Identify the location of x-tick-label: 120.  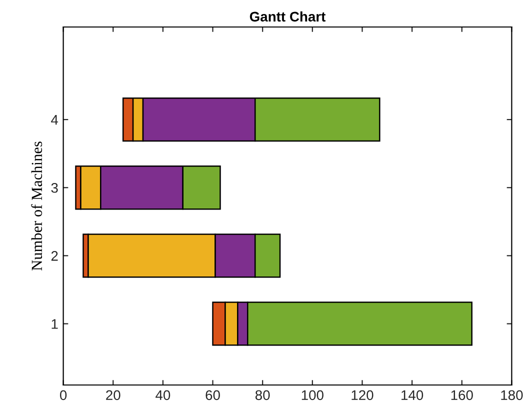
(363, 395).